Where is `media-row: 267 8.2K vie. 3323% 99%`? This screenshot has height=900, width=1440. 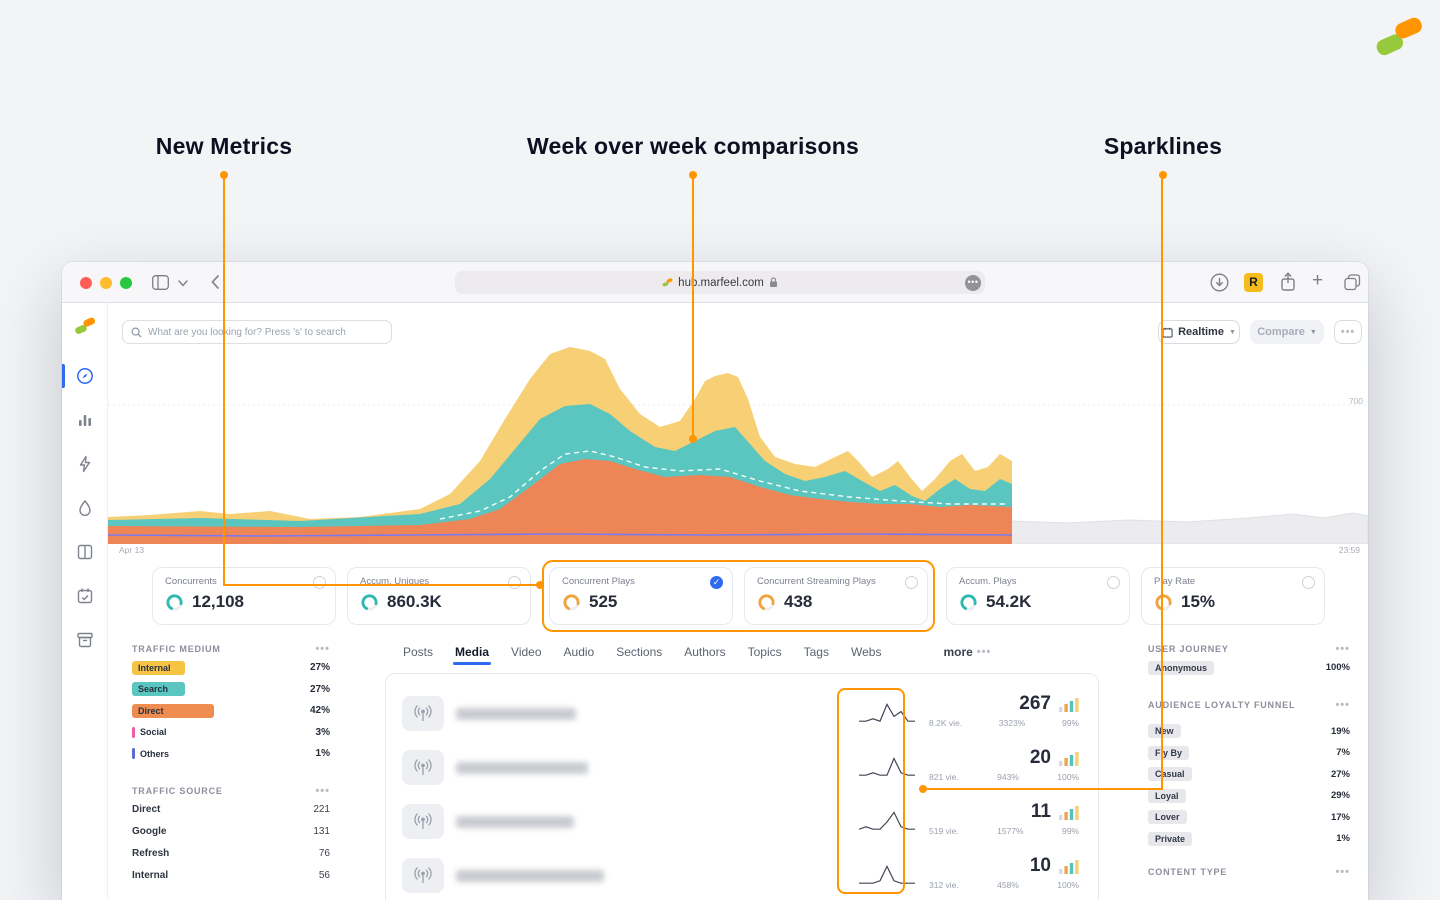
media-row: 267 8.2K vie. 3323% 99% is located at coordinates (742, 715).